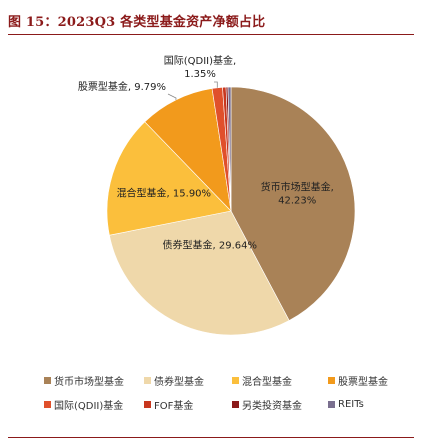  What do you see at coordinates (89, 382) in the screenshot?
I see `legend-label-0: 货币市场型基金` at bounding box center [89, 382].